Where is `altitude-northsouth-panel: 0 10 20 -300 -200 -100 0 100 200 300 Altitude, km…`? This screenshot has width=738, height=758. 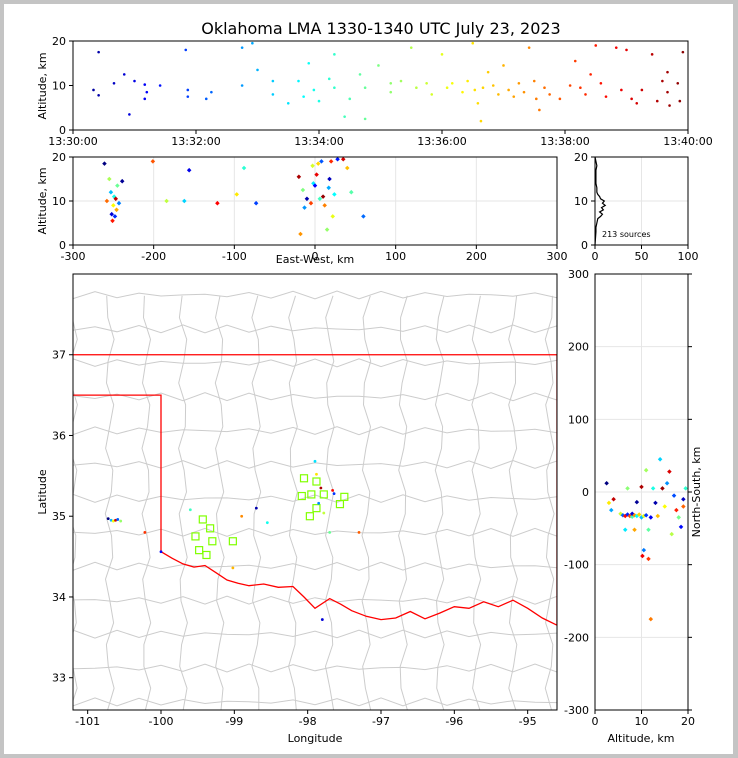
altitude-northsouth-panel: 0 10 20 -300 -200 -100 0 100 200 300 Altitude, km… is located at coordinates (633, 506).